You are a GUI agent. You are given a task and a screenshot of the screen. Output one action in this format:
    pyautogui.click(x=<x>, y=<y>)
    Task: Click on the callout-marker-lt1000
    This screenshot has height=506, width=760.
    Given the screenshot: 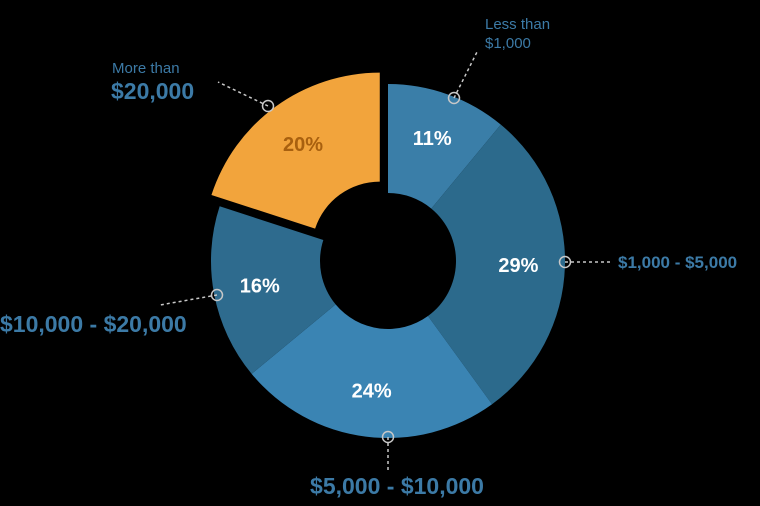 What is the action you would take?
    pyautogui.click(x=454, y=98)
    